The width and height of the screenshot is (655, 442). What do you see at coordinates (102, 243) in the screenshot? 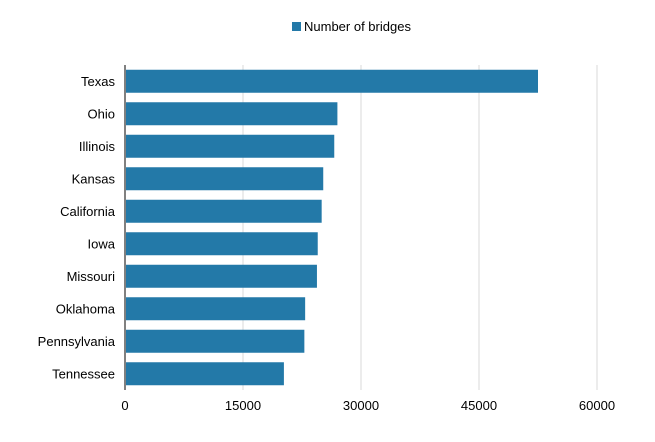
I see `category-label: Iowa` at bounding box center [102, 243].